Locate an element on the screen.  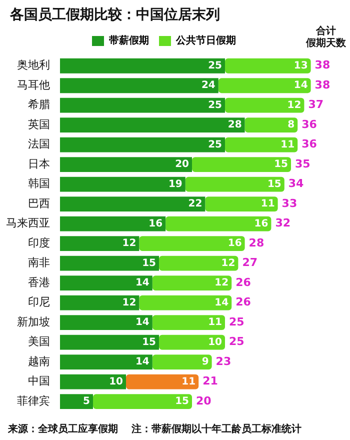
data-label: 25 is located at coordinates (215, 144).